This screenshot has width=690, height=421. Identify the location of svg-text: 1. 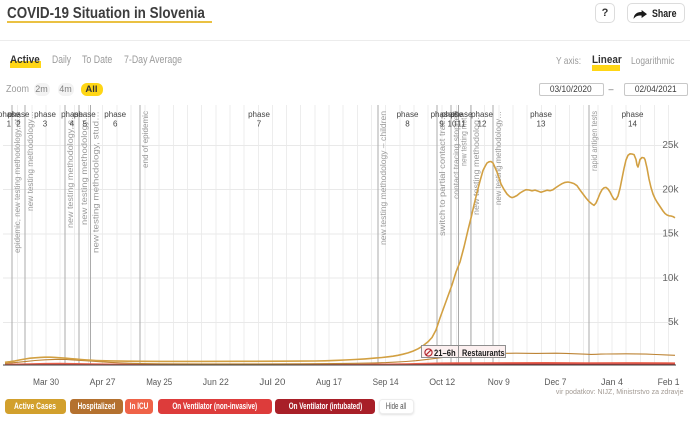
(9, 124).